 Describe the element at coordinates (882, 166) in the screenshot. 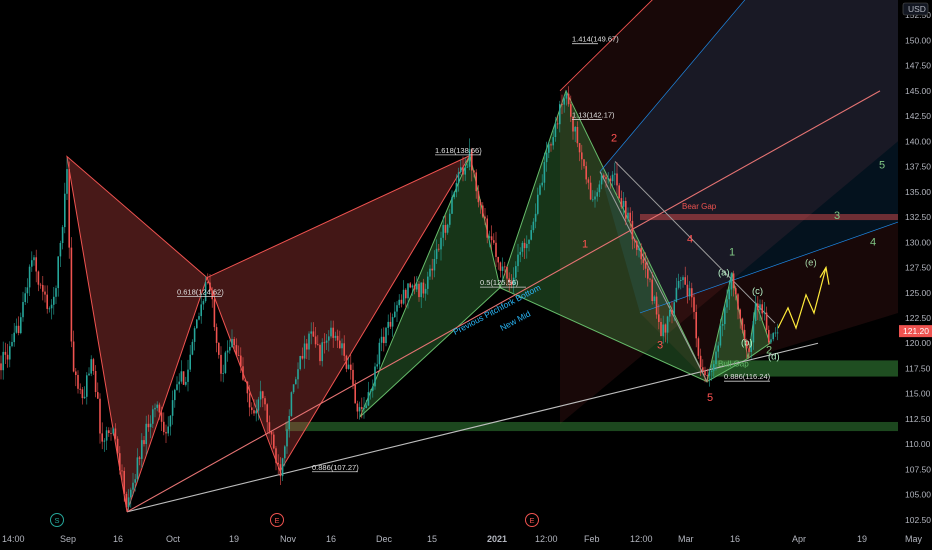

I see `wave-label-green: 5` at that location.